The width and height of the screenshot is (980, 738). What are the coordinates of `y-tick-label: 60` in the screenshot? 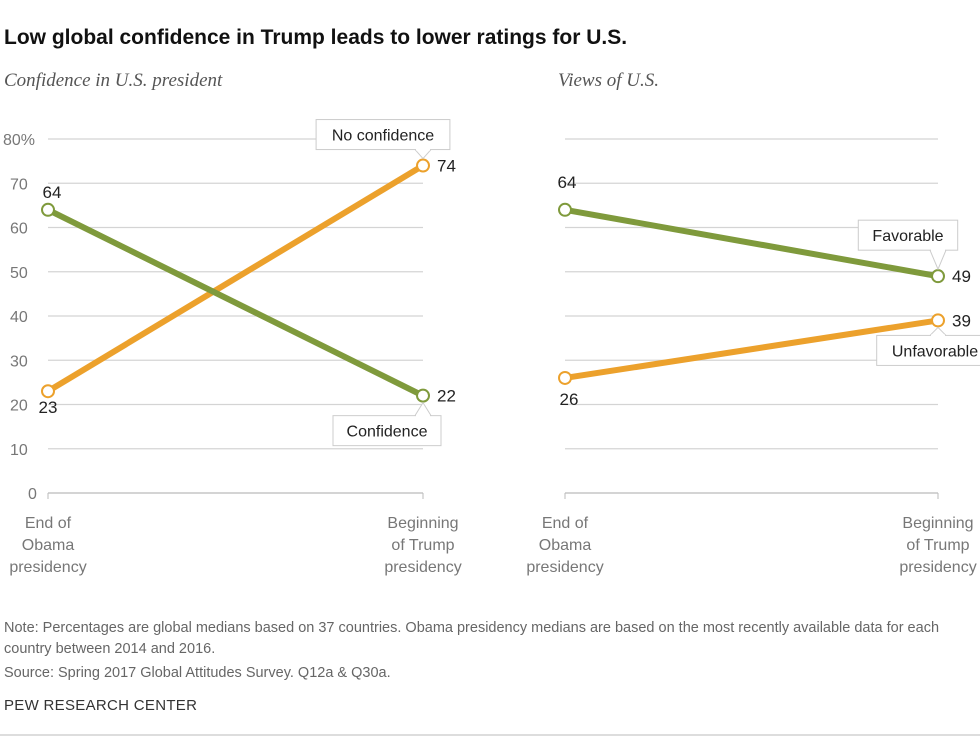 It's located at (19, 229).